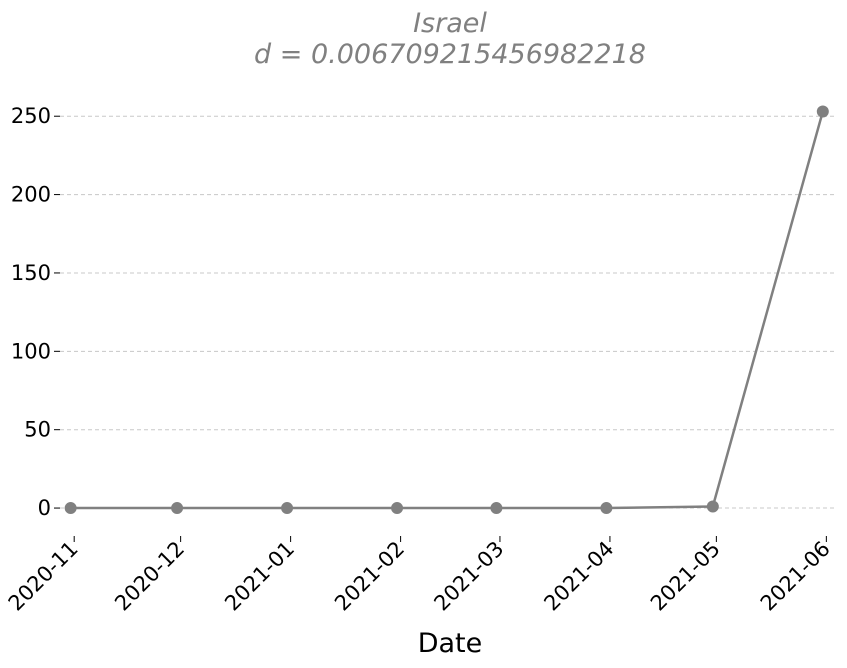  I want to click on chart-title: Israel, so click(450, 23).